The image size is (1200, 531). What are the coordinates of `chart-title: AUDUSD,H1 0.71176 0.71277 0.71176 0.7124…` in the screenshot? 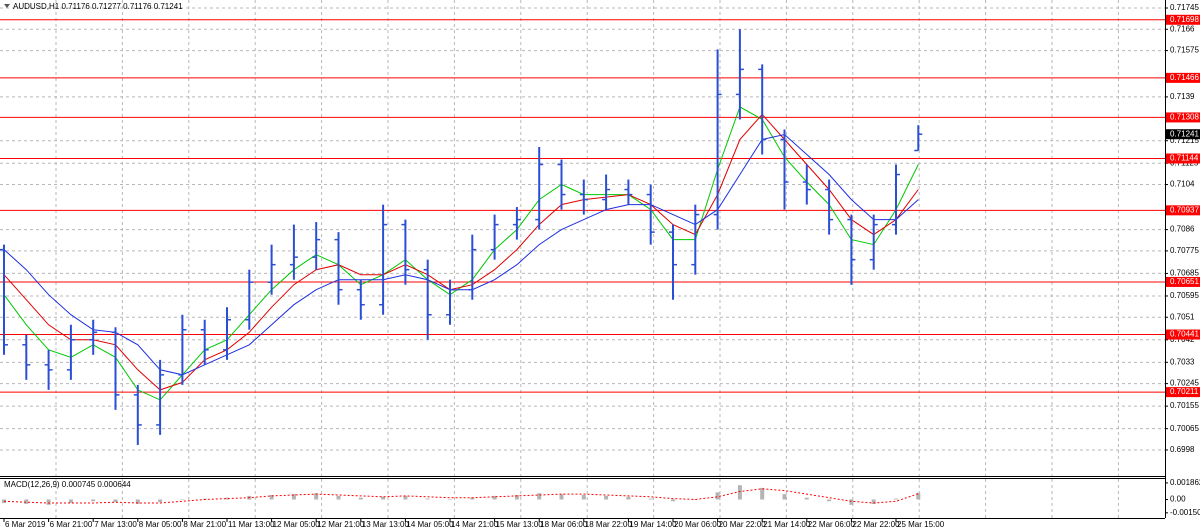 It's located at (98, 6).